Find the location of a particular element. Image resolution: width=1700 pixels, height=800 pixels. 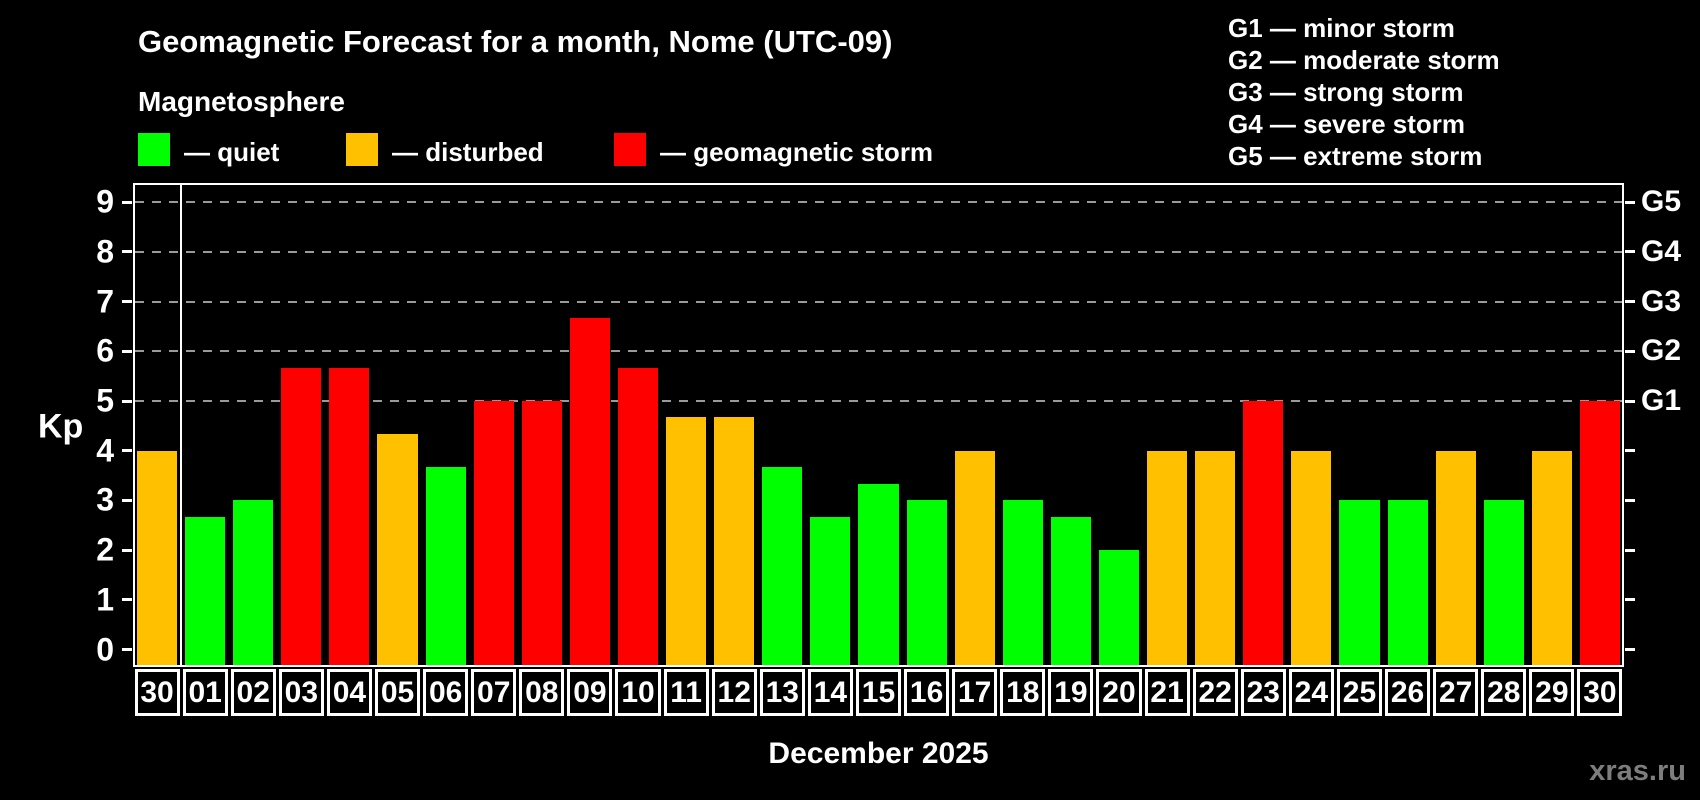

y-tick-label-2: 2 is located at coordinates (105, 549).